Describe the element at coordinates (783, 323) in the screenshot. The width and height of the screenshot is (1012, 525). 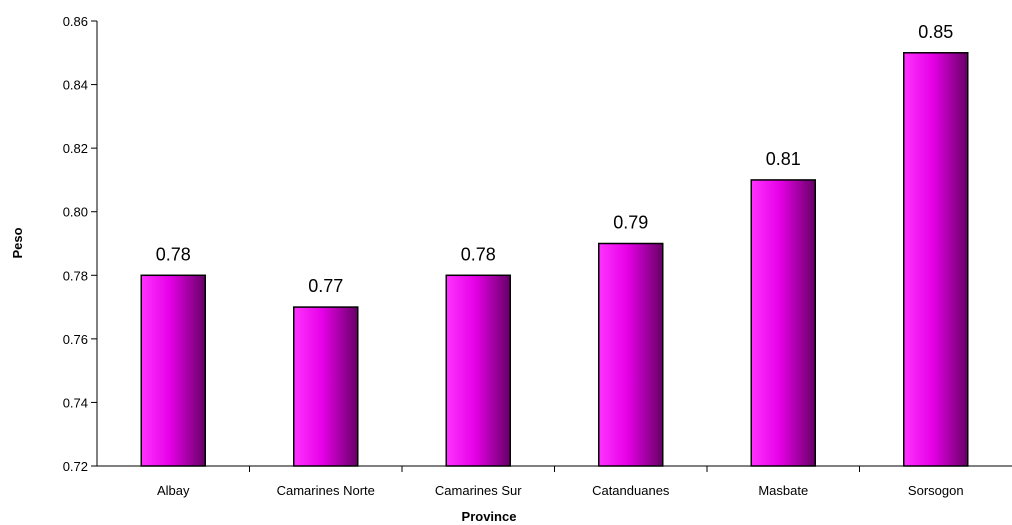
I see `bar-masbate` at that location.